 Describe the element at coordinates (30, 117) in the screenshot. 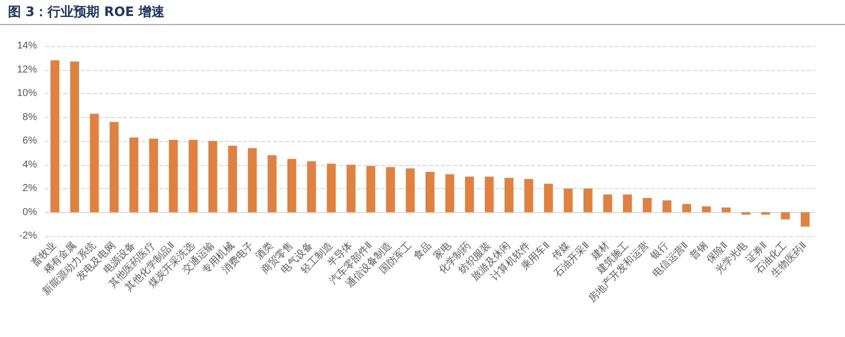

I see `y-tick-label: 8%` at that location.